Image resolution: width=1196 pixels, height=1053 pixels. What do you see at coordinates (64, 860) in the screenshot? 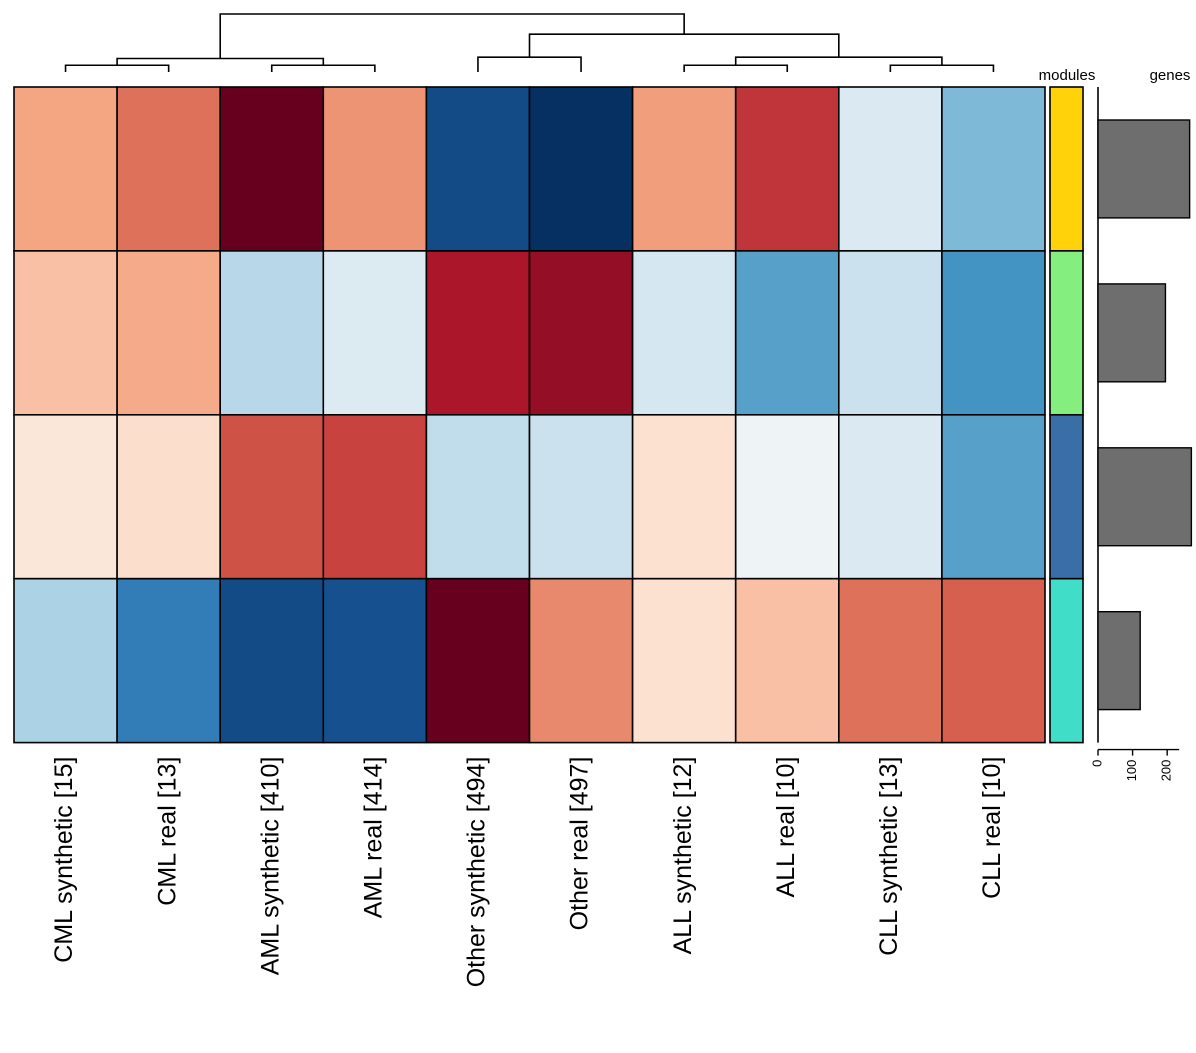
I see `column-label: CML synthetic [15]` at bounding box center [64, 860].